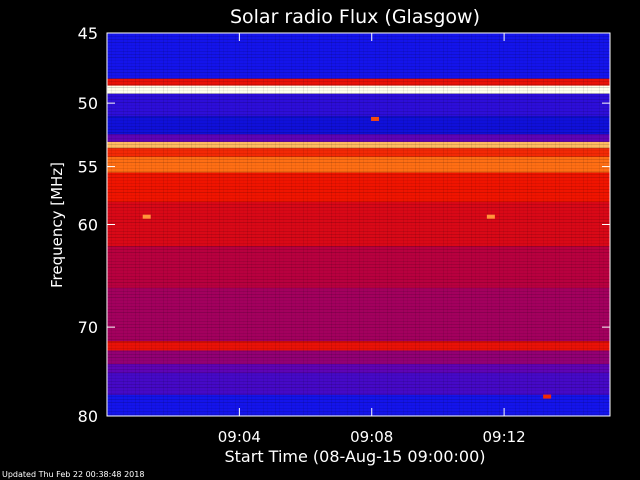 Image resolution: width=640 pixels, height=480 pixels. I want to click on x-tick-label: 09:12, so click(503, 437).